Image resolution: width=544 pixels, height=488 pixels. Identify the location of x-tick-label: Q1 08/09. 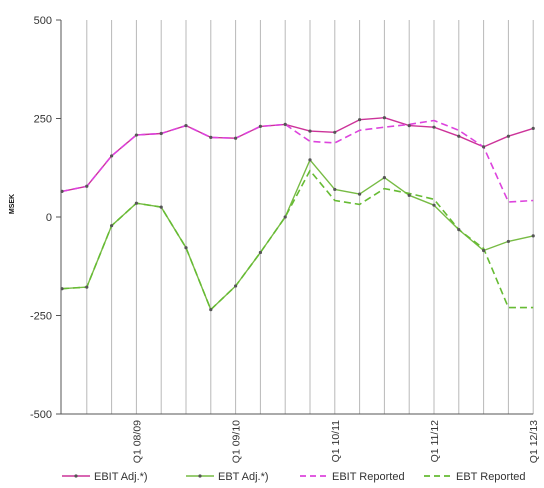
(137, 441).